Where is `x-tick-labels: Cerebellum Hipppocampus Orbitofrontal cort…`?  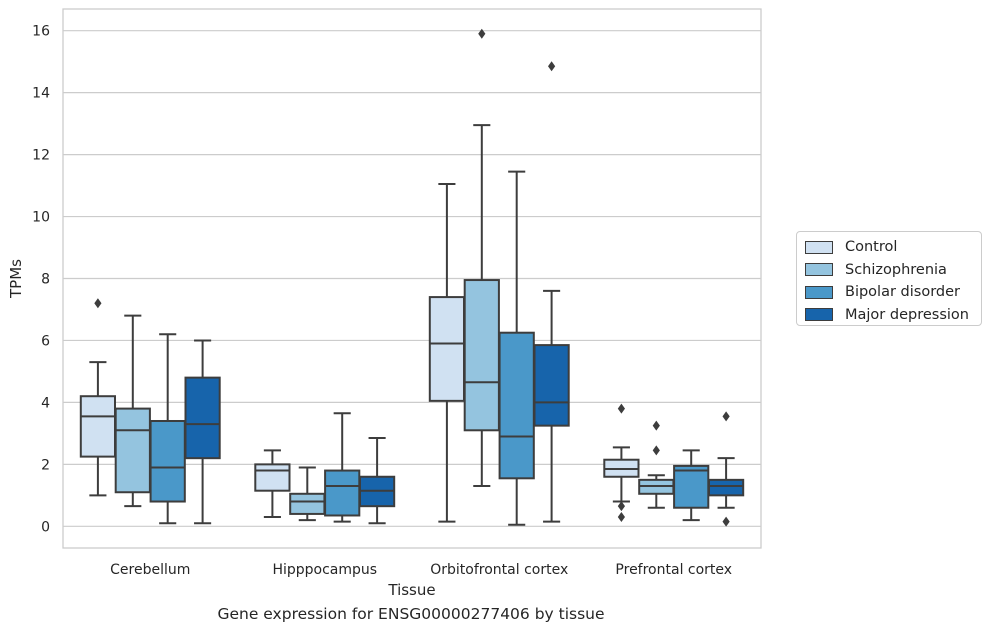
x-tick-labels: Cerebellum Hipppocampus Orbitofrontal cort… is located at coordinates (421, 570).